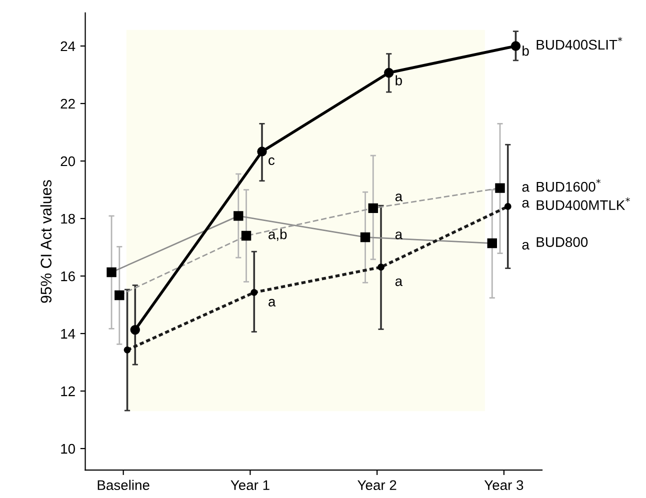 This screenshot has height=498, width=646. Describe the element at coordinates (68, 161) in the screenshot. I see `y-tick-label: 20` at that location.